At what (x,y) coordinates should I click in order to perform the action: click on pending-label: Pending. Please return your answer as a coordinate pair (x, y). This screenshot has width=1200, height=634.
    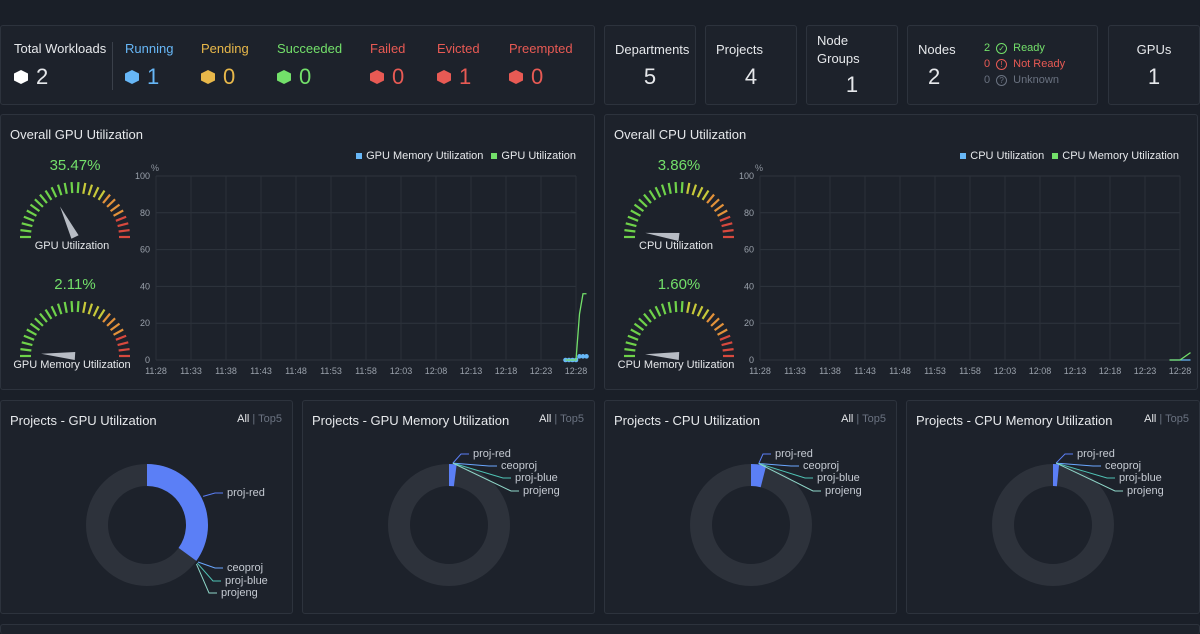
    Looking at the image, I should click on (225, 48).